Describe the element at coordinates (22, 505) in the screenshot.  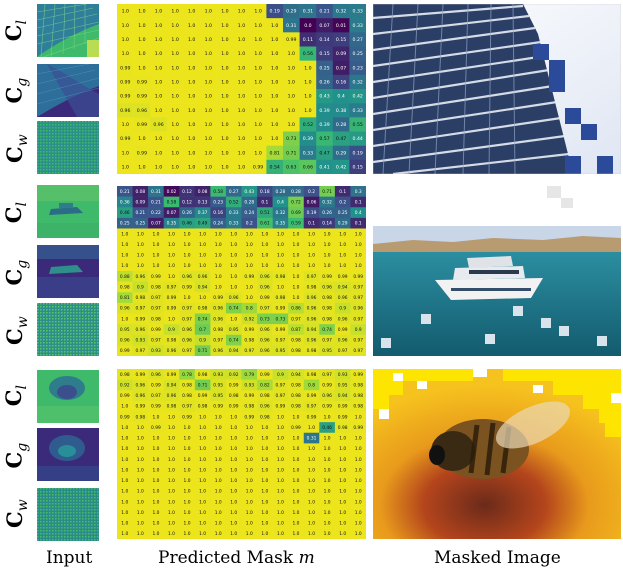
I see `row-label-sub: w` at that location.